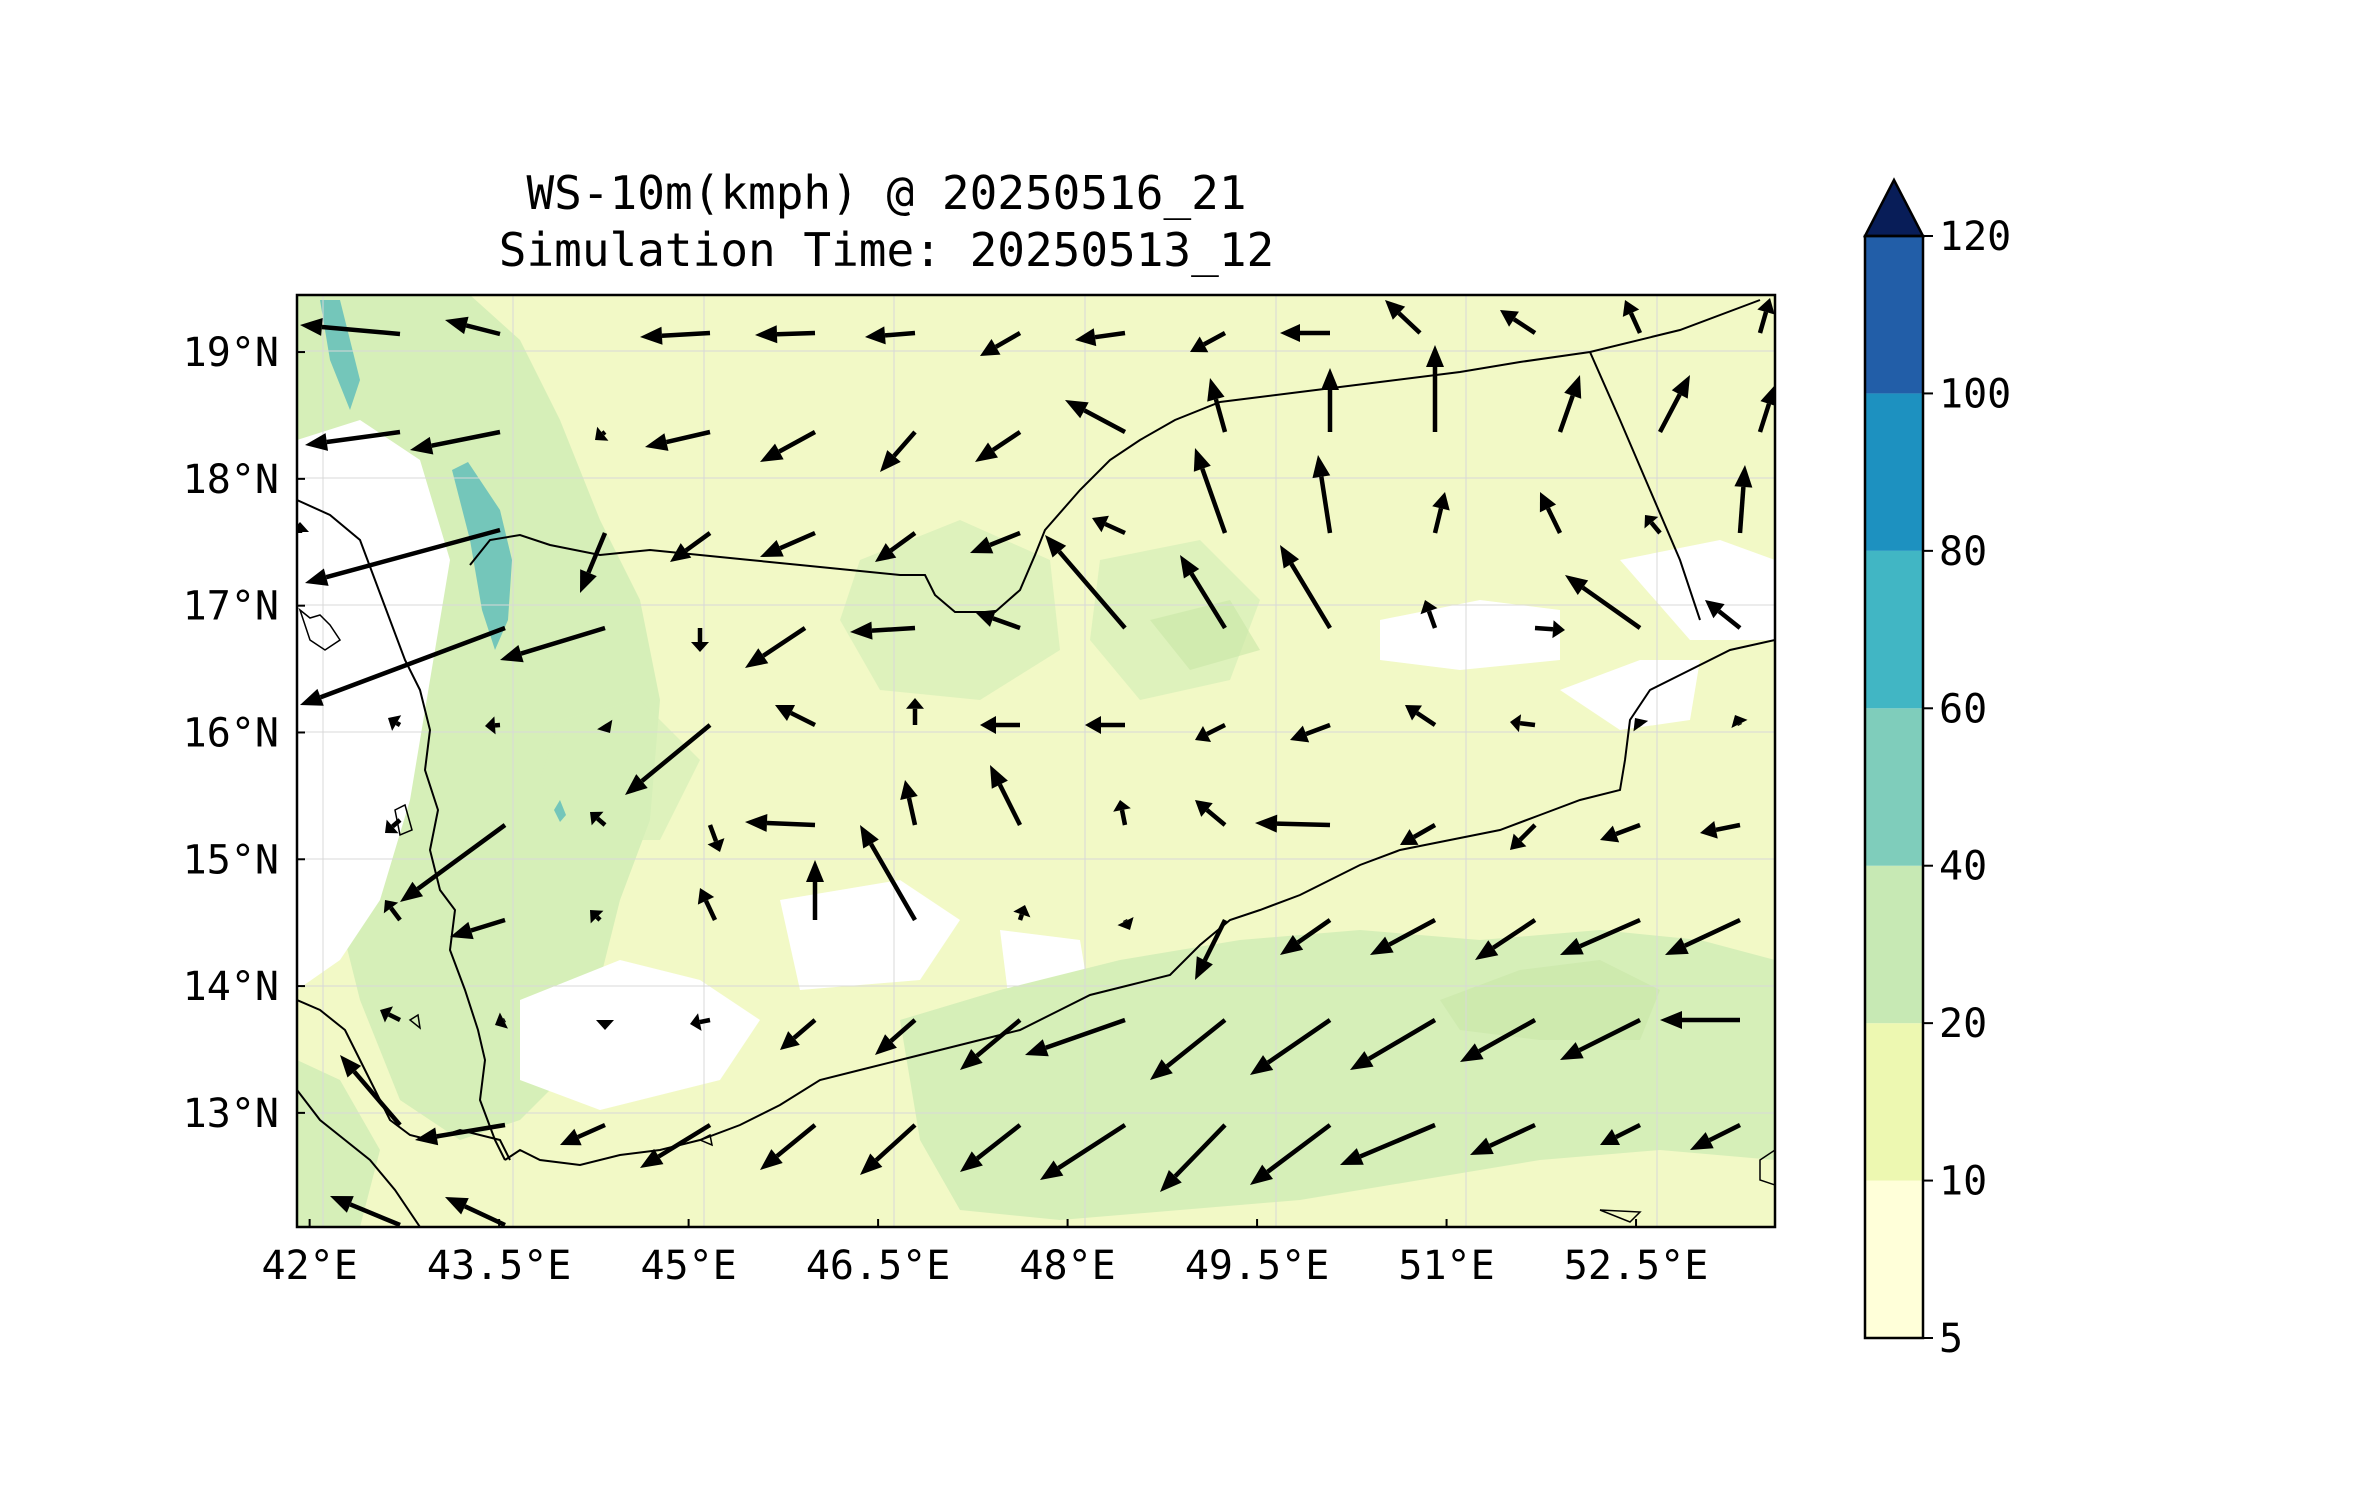 The width and height of the screenshot is (2371, 1500). What do you see at coordinates (231, 607) in the screenshot?
I see `y-tick-label: 17°N` at bounding box center [231, 607].